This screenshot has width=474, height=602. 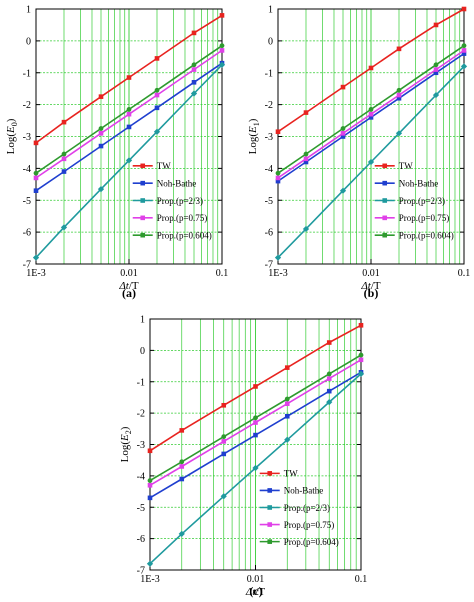 I want to click on panel-label: (c), so click(x=255, y=591).